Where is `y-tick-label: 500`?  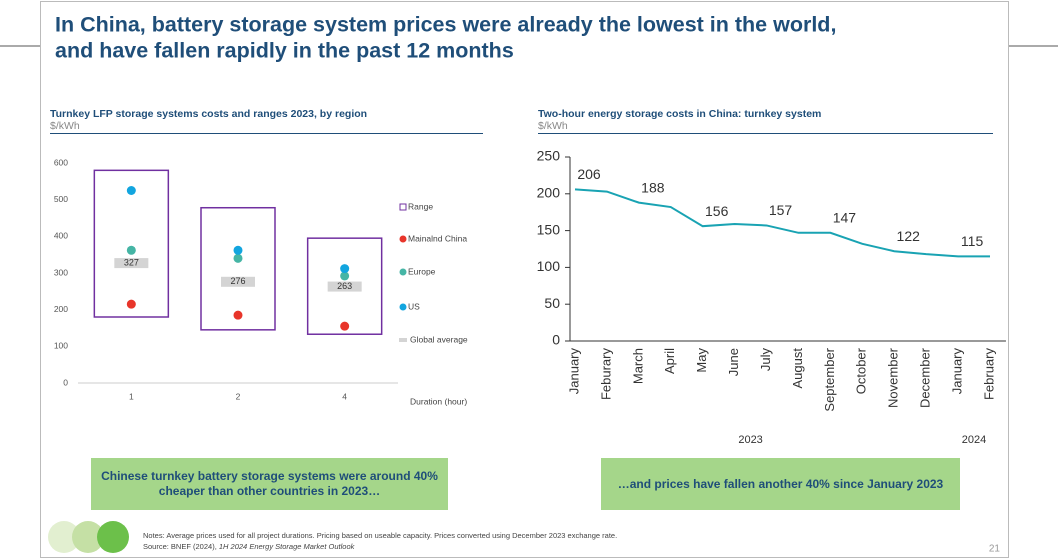
y-tick-label: 500 is located at coordinates (61, 199).